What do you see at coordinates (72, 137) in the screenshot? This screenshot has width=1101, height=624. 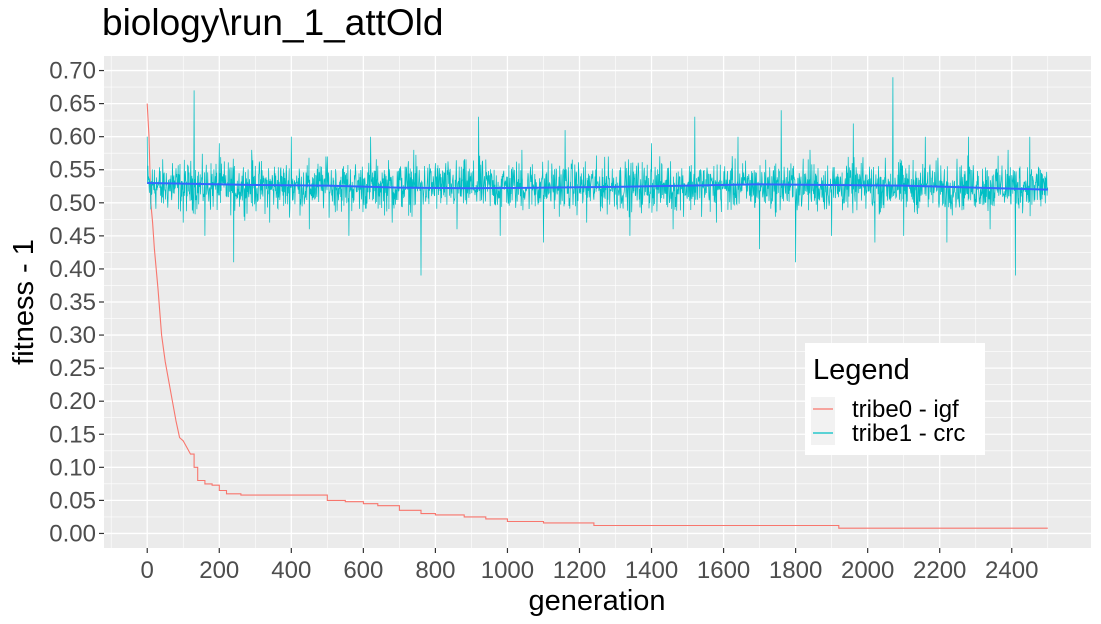 I see `y-tick-label: 0.60` at bounding box center [72, 137].